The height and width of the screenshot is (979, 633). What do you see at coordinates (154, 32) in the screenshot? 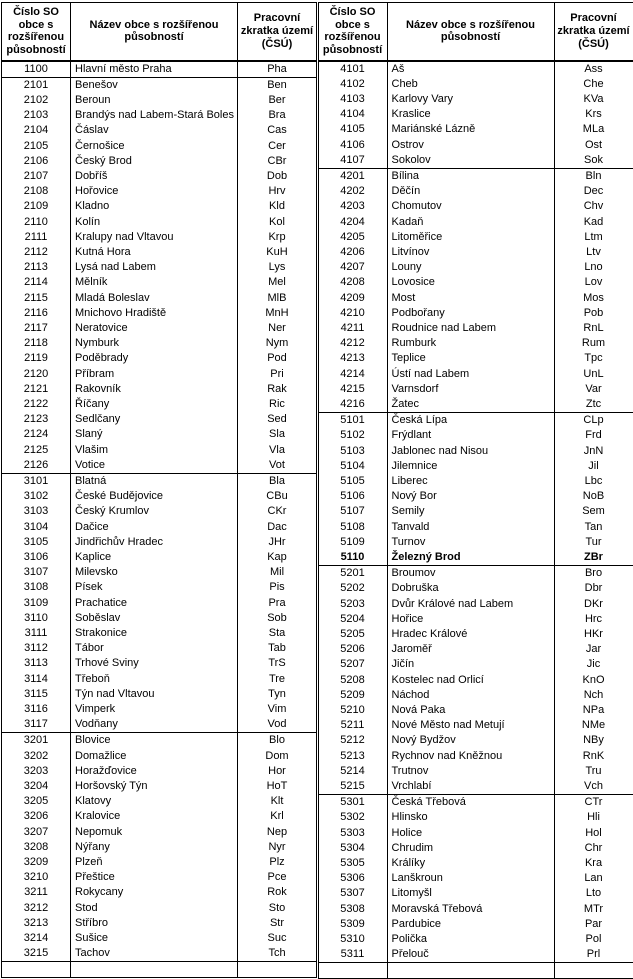
I see `header-cell-name: Název obce s rozšířenou působností` at bounding box center [154, 32].